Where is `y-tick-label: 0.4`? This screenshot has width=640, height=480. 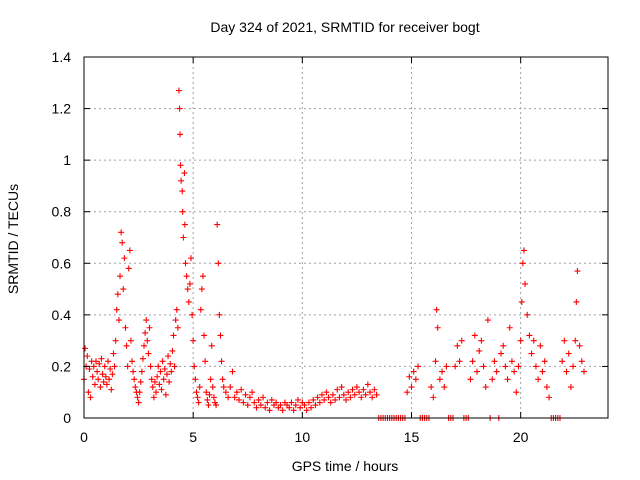
y-tick-label: 0.4 is located at coordinates (62, 315).